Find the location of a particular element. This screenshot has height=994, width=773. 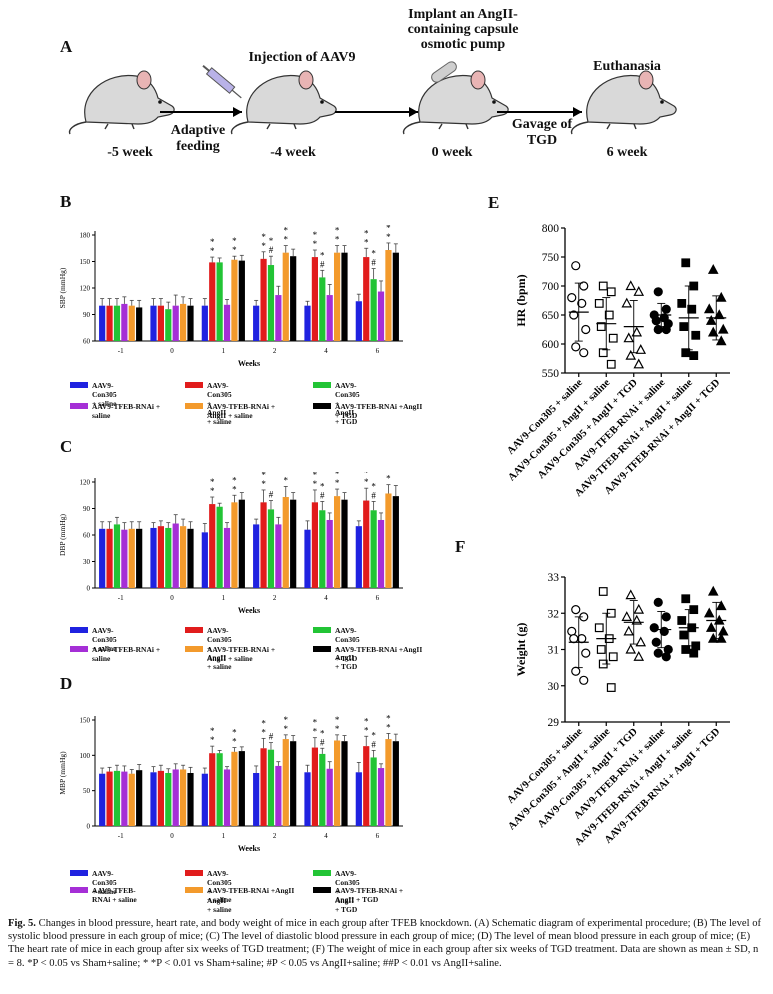

arrow-label-2: Gavage of TGD is located at coordinates (542, 132).